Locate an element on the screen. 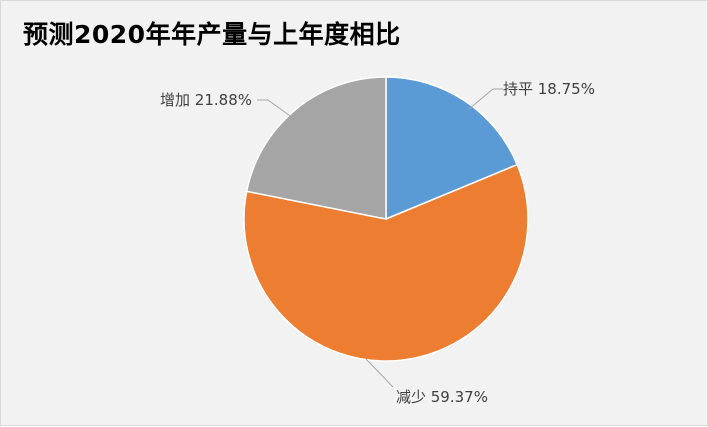 Image resolution: width=708 pixels, height=427 pixels. chart-title: 预测2020年年产量与上年度相比 is located at coordinates (212, 34).